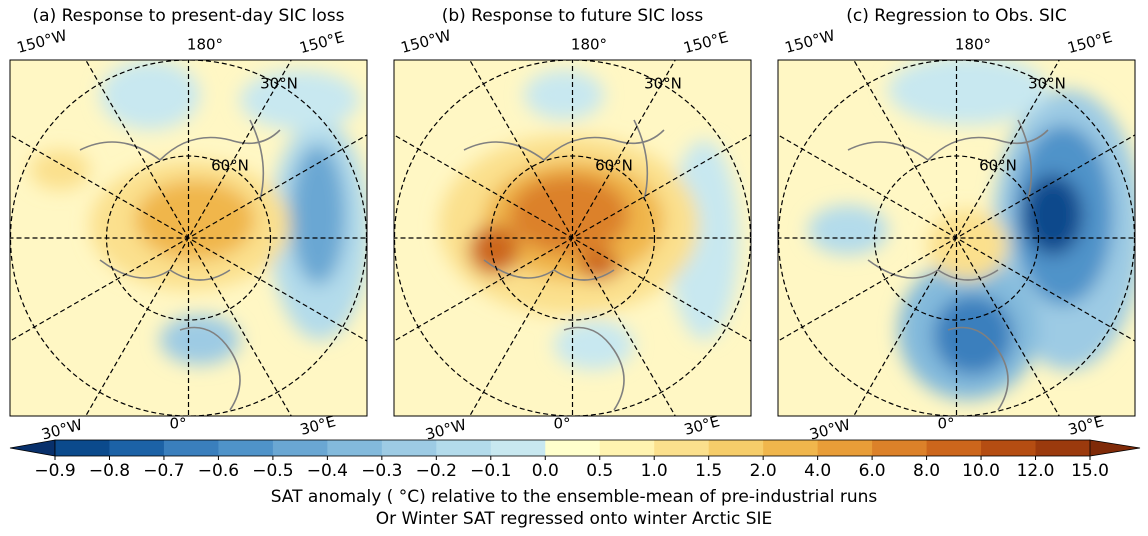 This screenshot has width=1148, height=536. Describe the element at coordinates (654, 471) in the screenshot. I see `colorbar-tick-label: 1.0` at that location.